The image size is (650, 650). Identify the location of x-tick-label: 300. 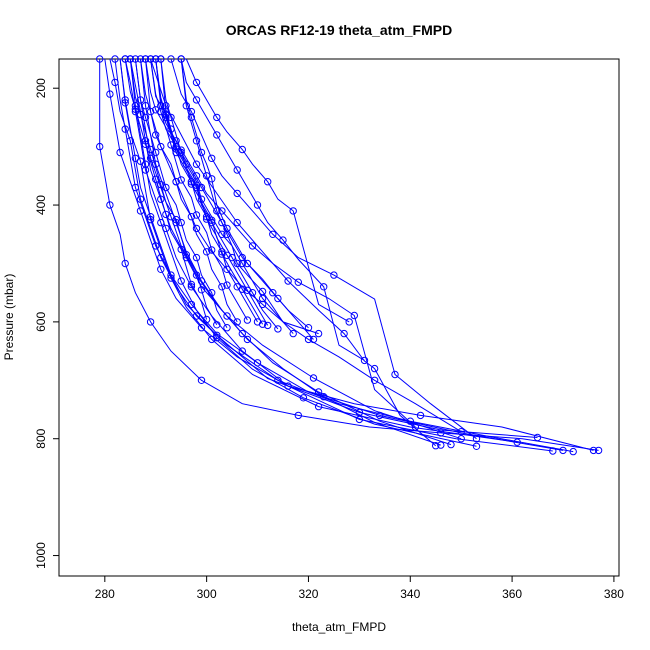
(207, 594).